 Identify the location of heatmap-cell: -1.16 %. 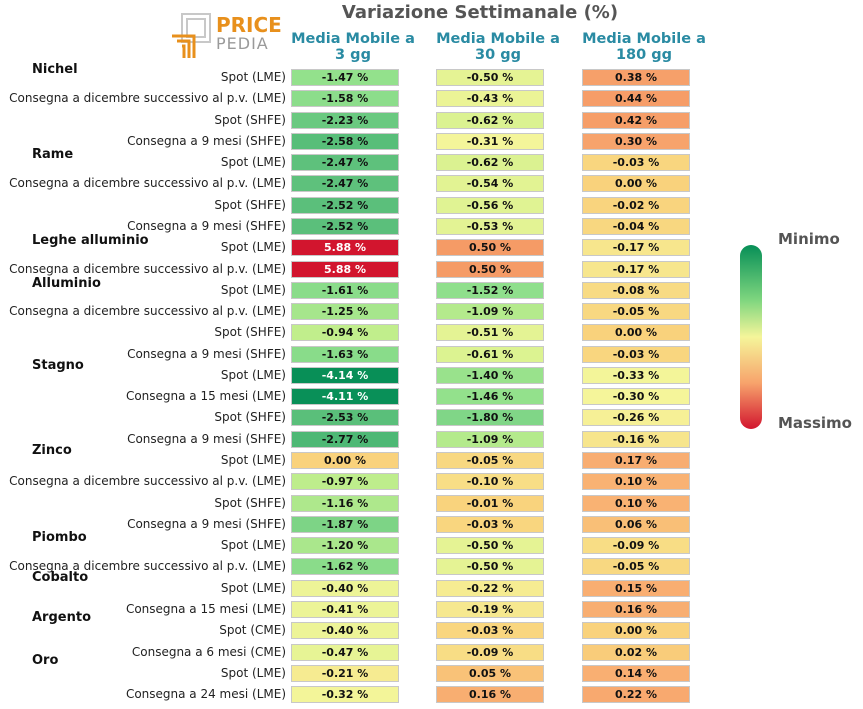
(345, 503).